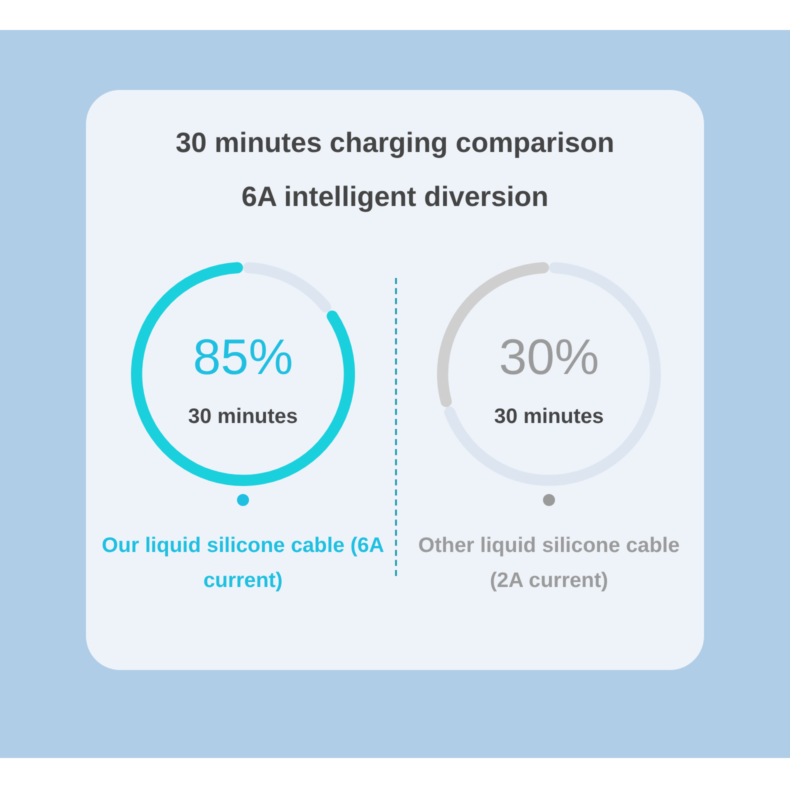 The image size is (790, 790). I want to click on chart-subtitle: 6A intelligent diversion, so click(395, 197).